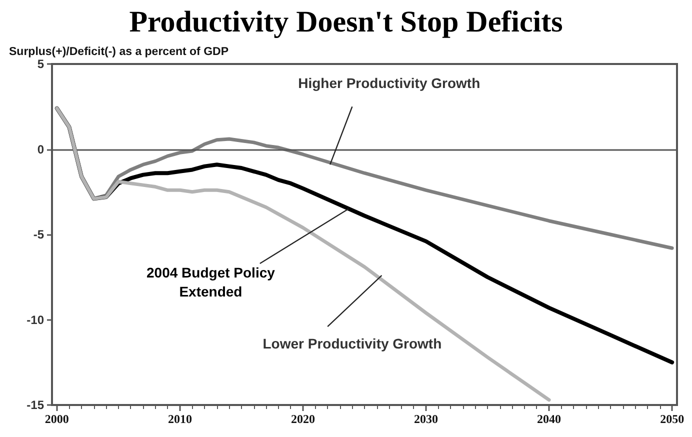 Image resolution: width=692 pixels, height=437 pixels. What do you see at coordinates (346, 22) in the screenshot?
I see `chart-title: Productivity Doesn't Stop Deficits` at bounding box center [346, 22].